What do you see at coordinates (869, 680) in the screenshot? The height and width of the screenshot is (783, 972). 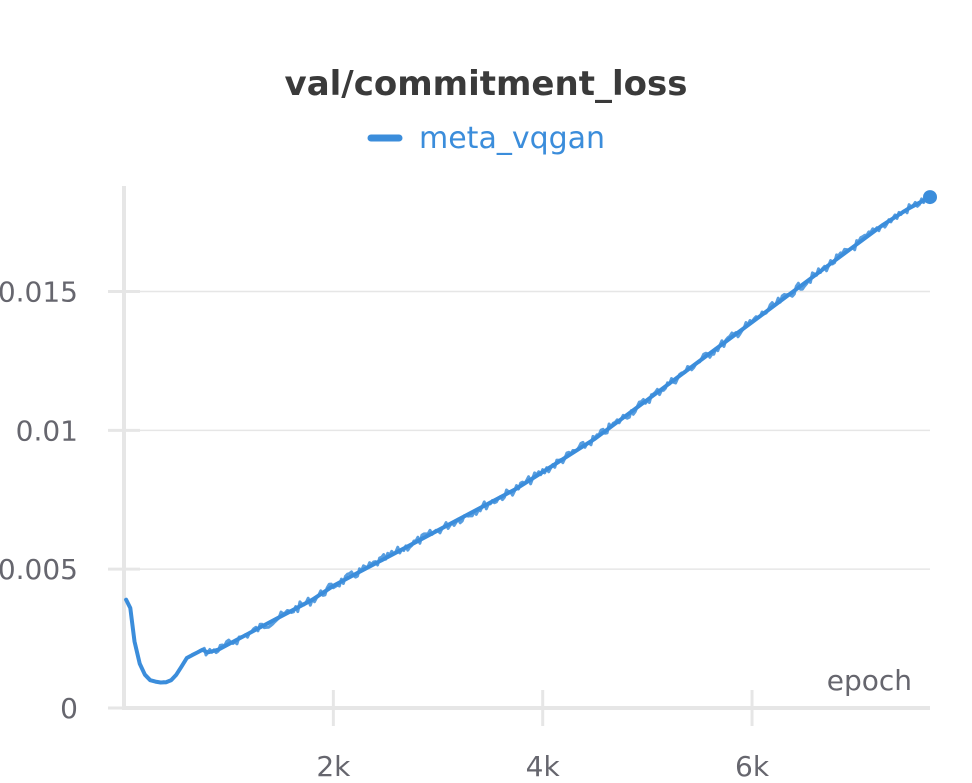 I see `x-axis-label: epoch` at bounding box center [869, 680].